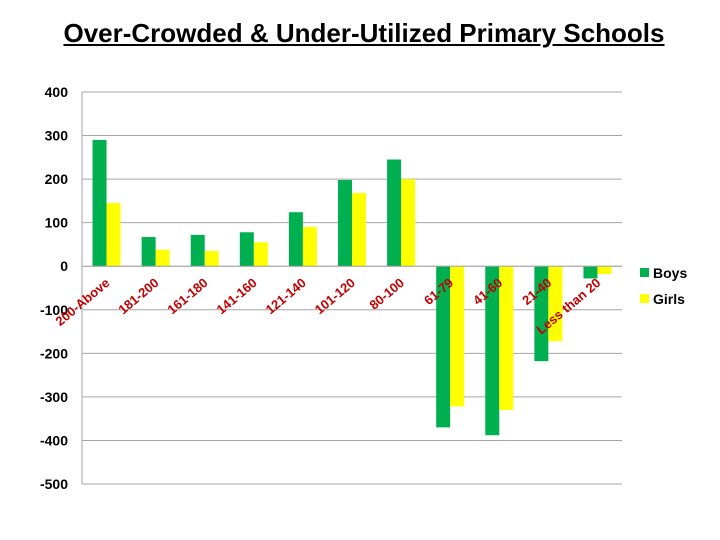  I want to click on y-tick-label: -400, so click(54, 440).